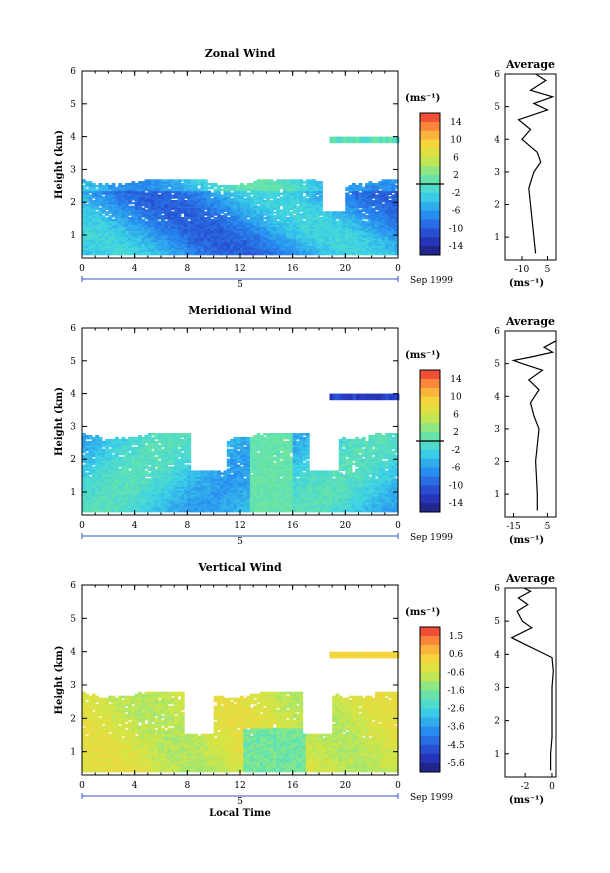  Describe the element at coordinates (135, 269) in the screenshot. I see `x-tick-label: 4` at that location.